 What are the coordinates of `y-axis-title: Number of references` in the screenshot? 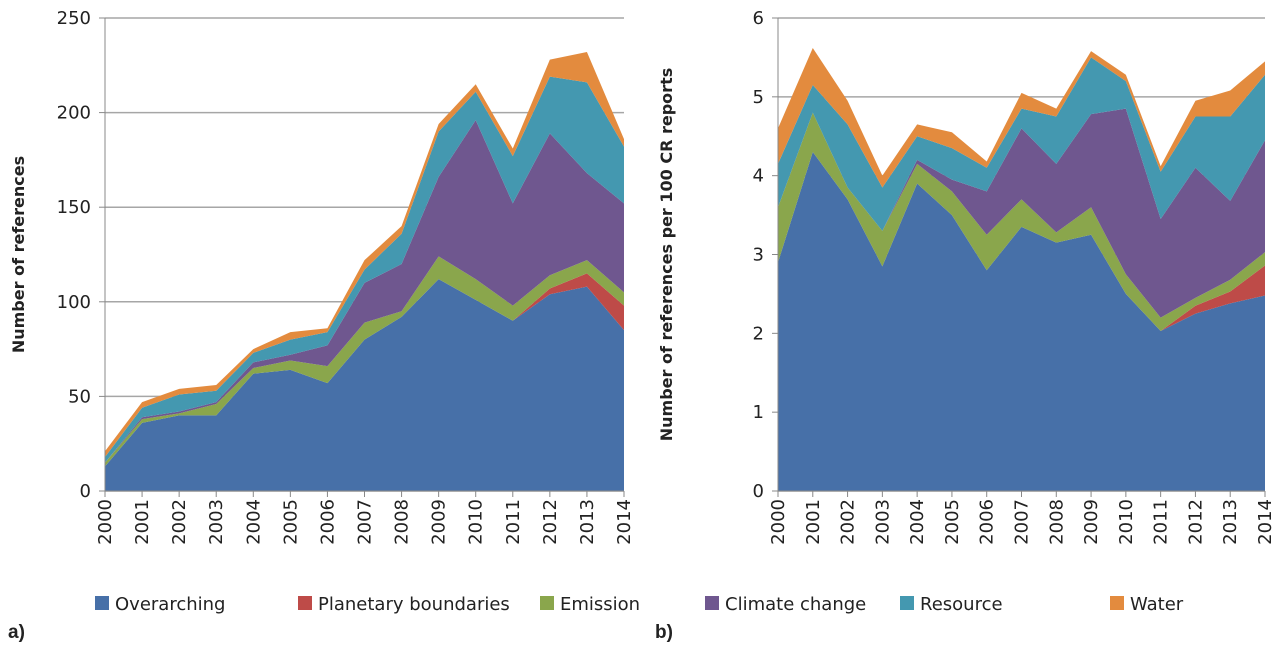 It's located at (18, 254).